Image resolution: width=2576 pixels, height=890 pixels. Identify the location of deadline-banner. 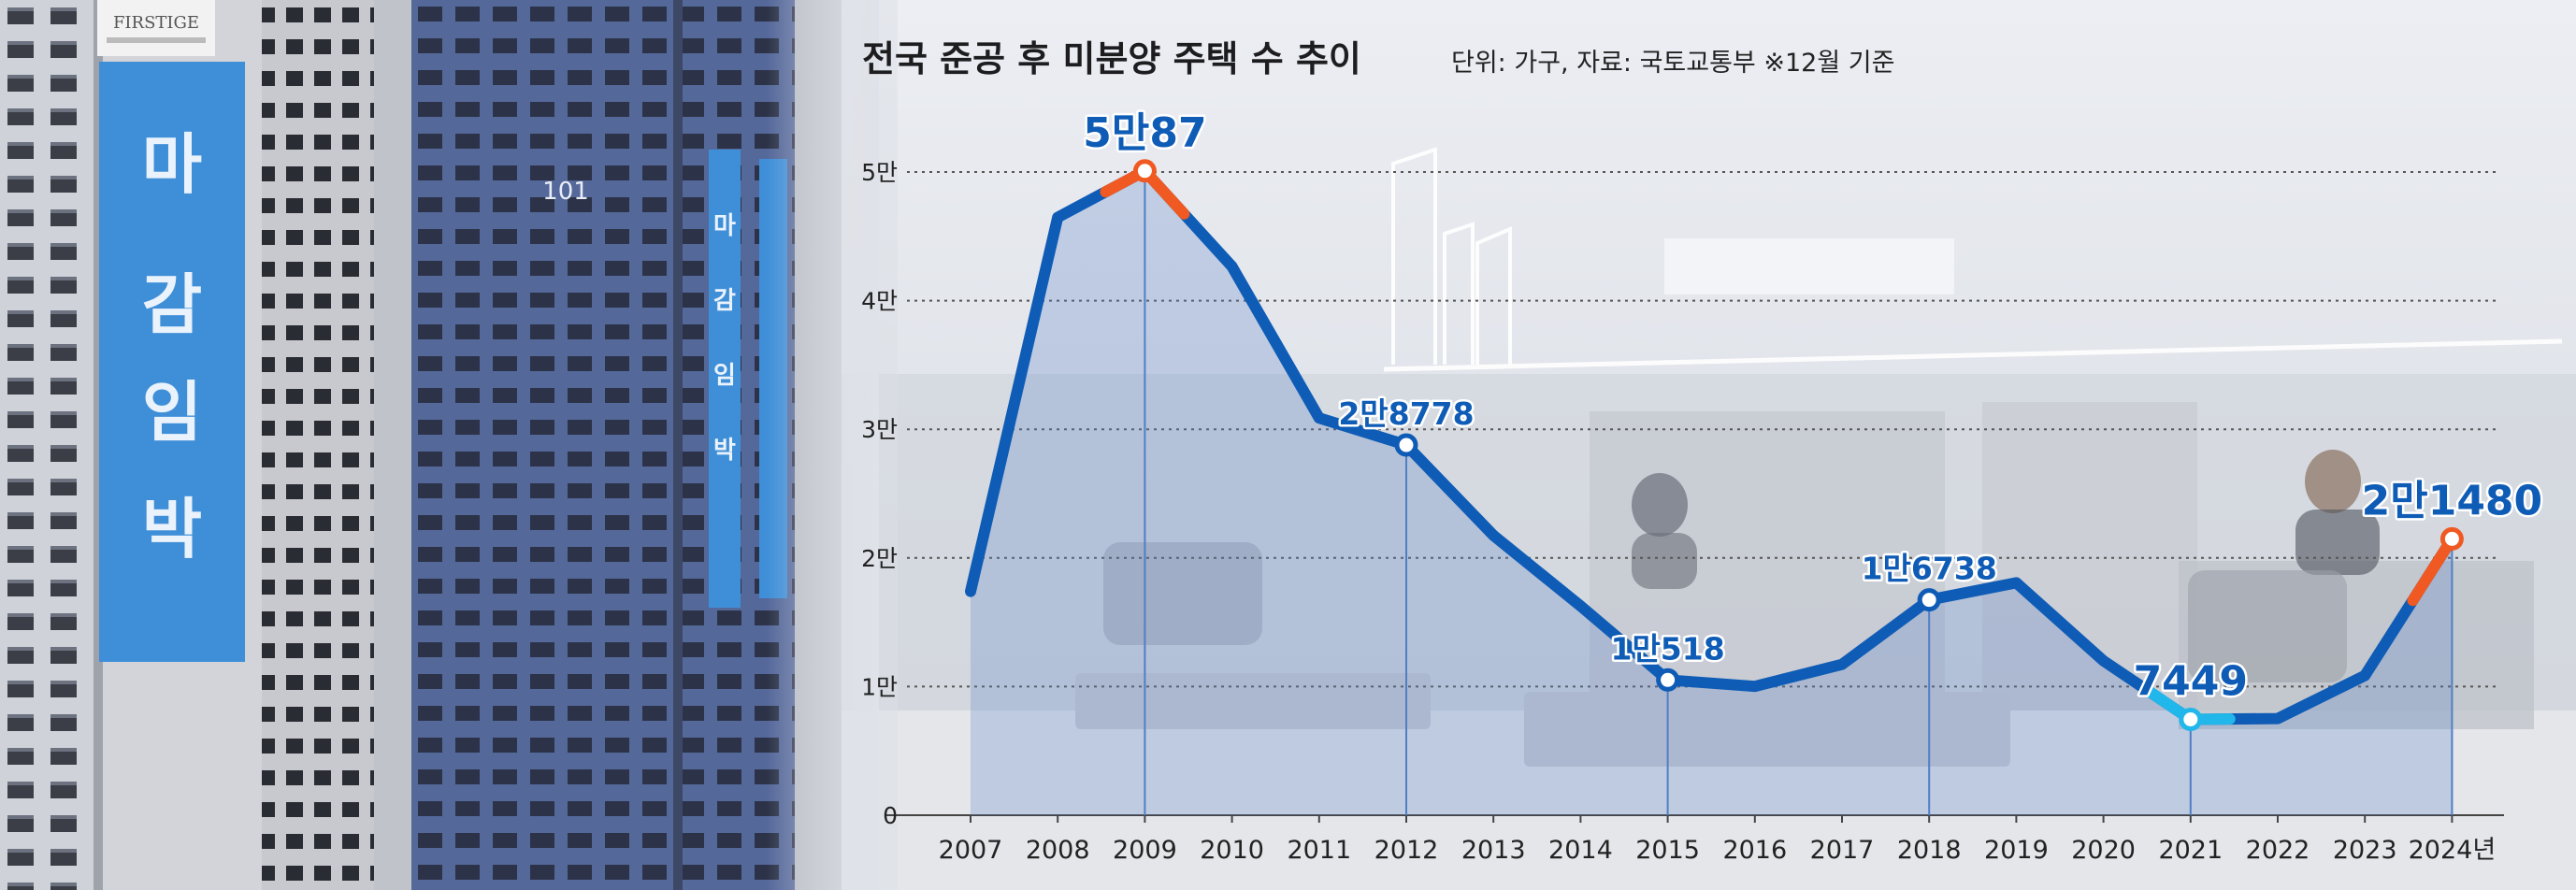
(172, 362).